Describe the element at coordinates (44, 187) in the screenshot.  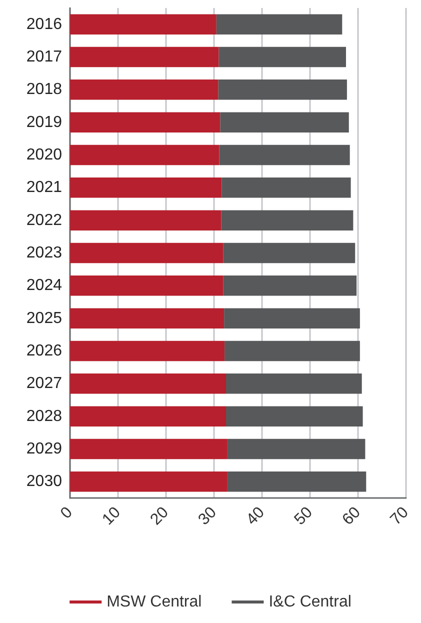
I see `y-tick-label: 2021` at that location.